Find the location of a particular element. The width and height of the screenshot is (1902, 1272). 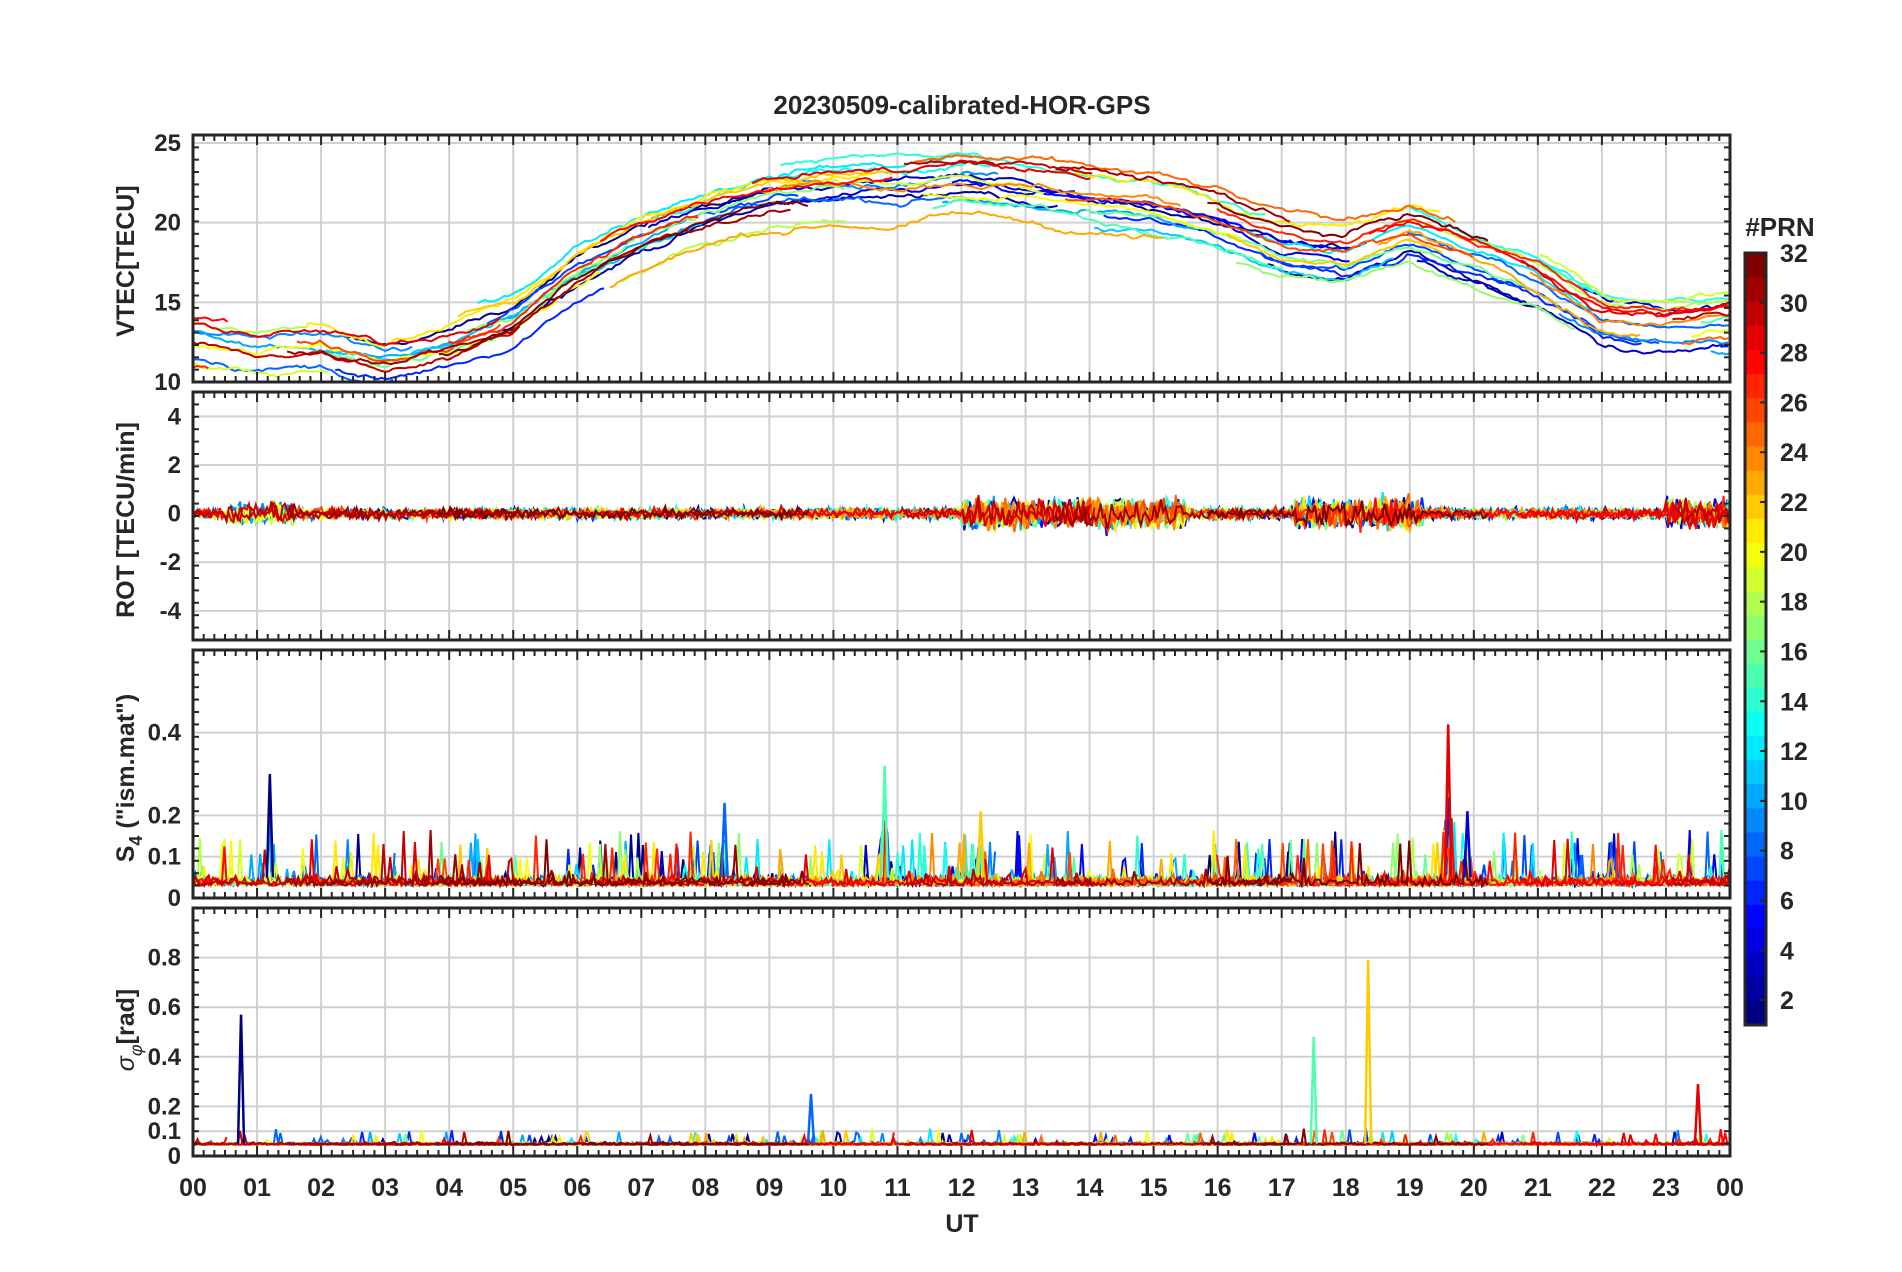

sigma_phi-ytick-label: 0.4 is located at coordinates (165, 1057).